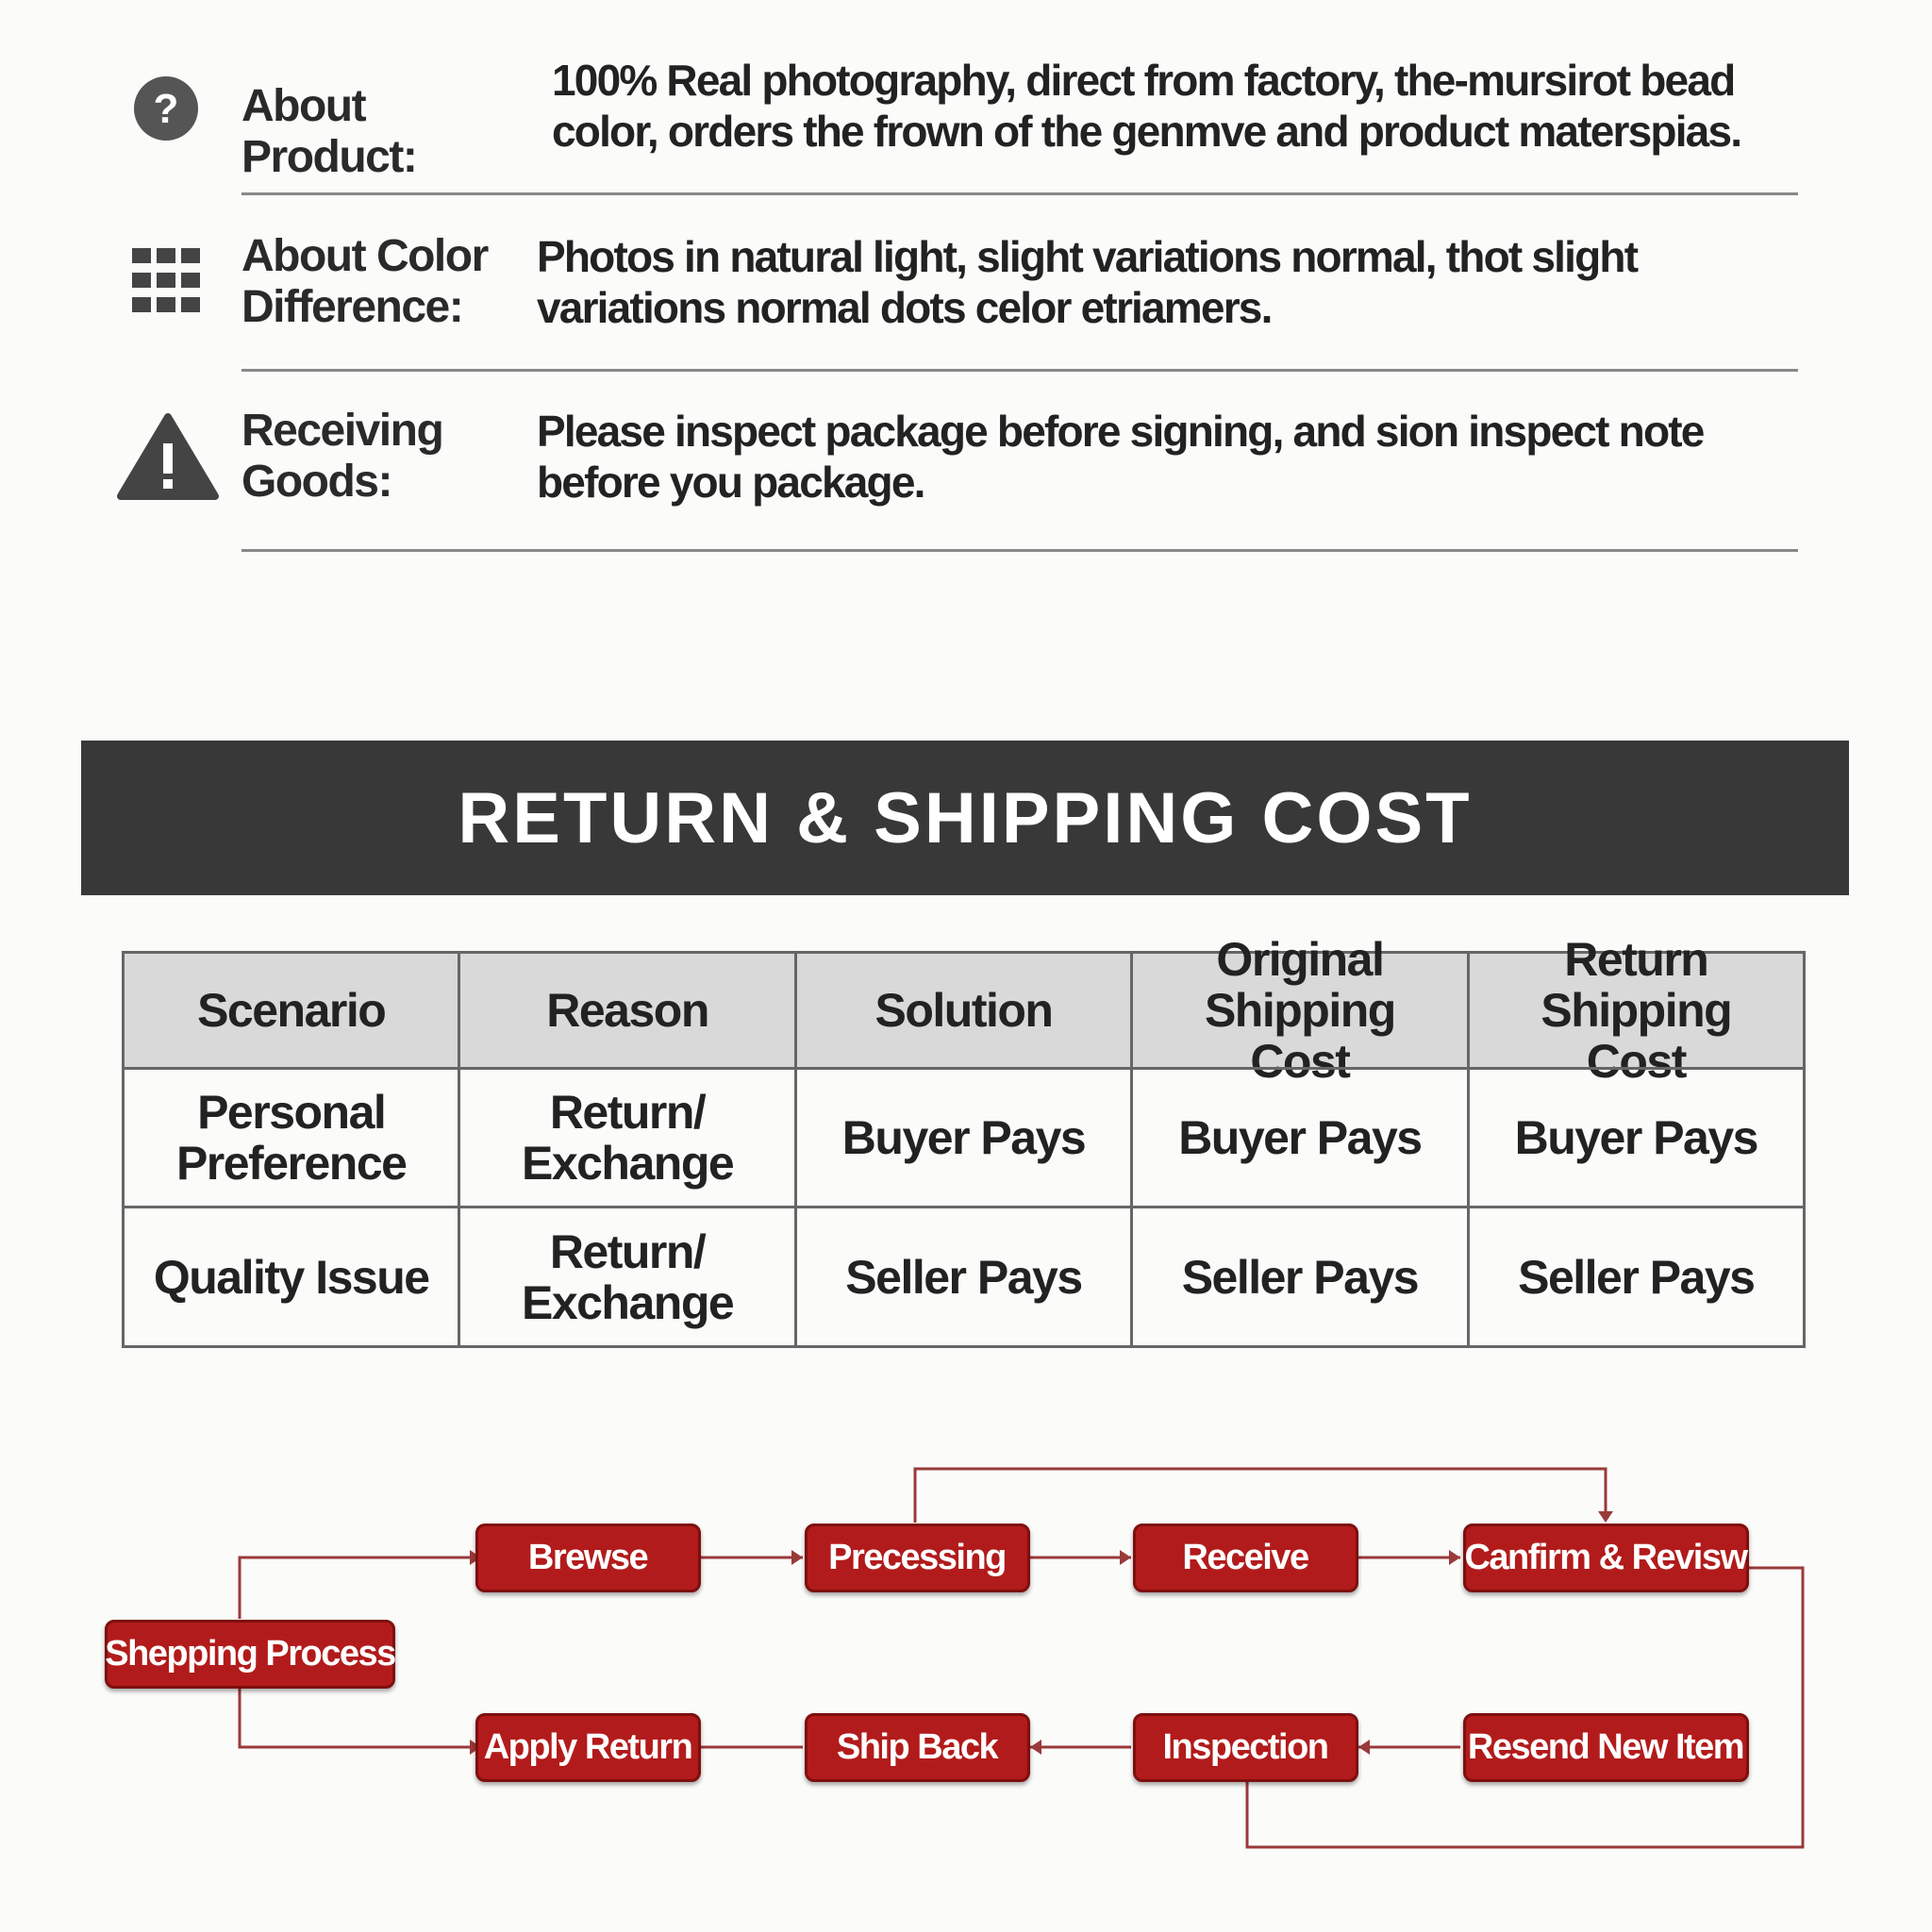 The width and height of the screenshot is (1932, 1932). Describe the element at coordinates (166, 280) in the screenshot. I see `grid-icon` at that location.